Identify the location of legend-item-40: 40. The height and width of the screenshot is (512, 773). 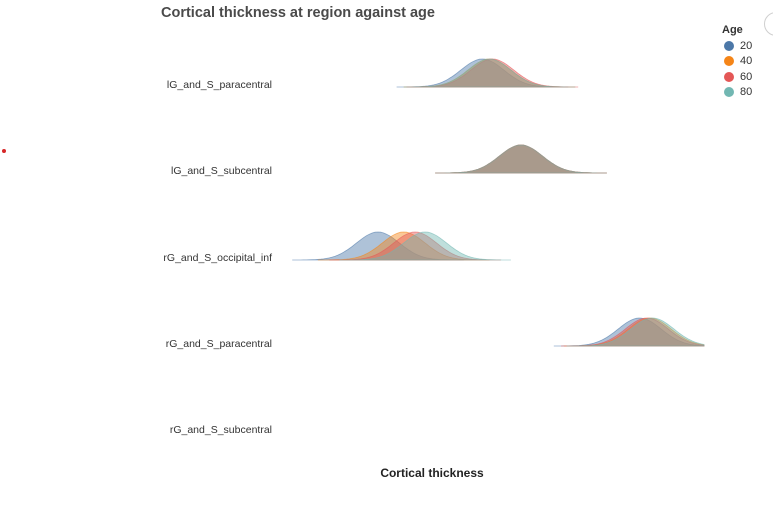
(737, 62).